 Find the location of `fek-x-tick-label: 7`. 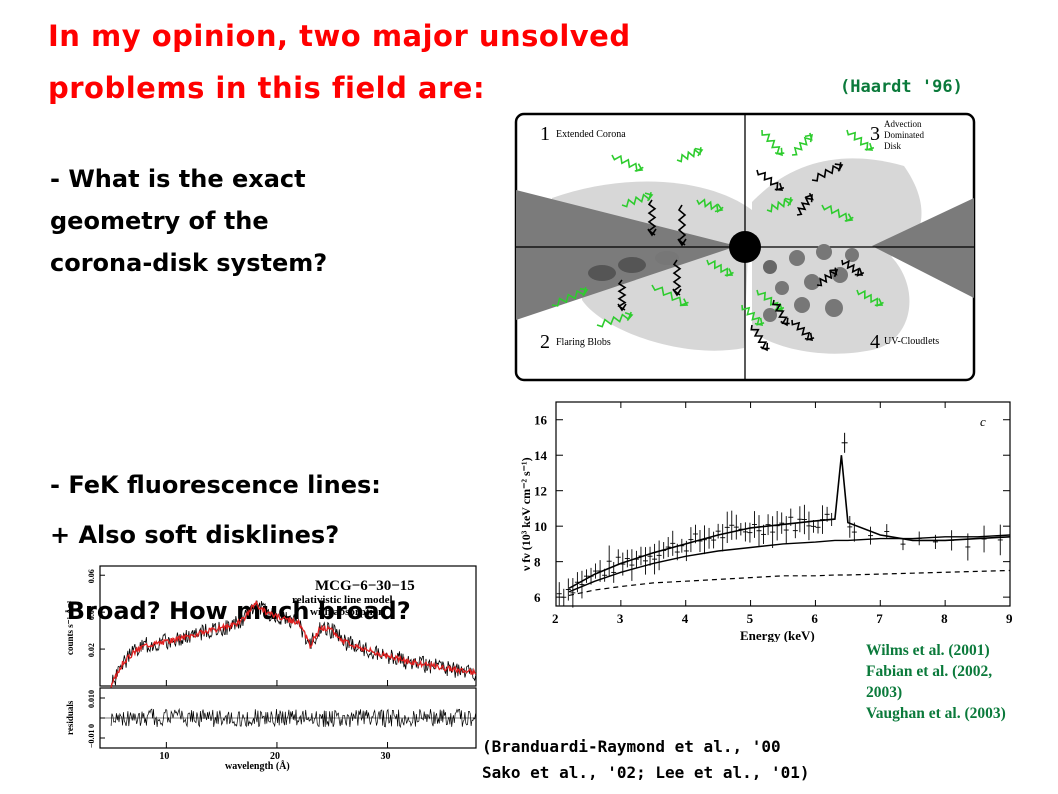

fek-x-tick-label: 7 is located at coordinates (879, 618).